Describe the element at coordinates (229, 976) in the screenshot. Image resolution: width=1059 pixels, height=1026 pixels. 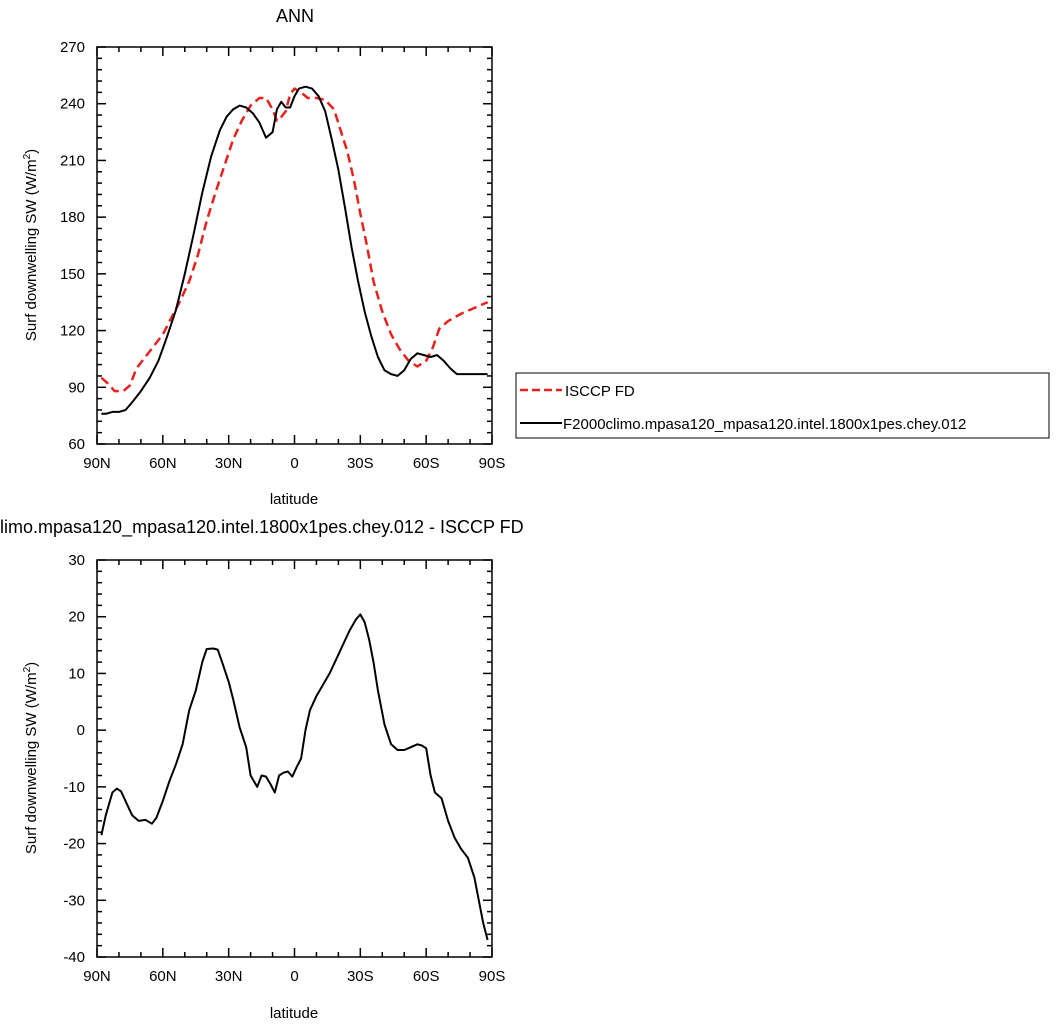
I see `bottom-x-tick-label: 30N` at that location.